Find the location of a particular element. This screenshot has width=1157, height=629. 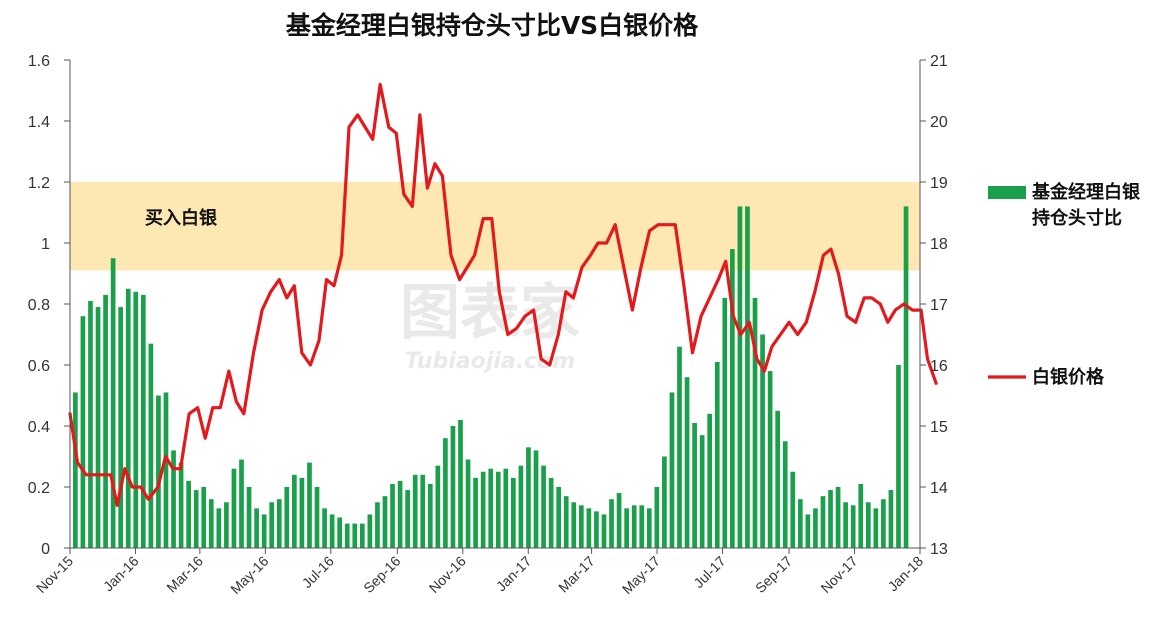

right-tick-label: 13 is located at coordinates (939, 549).